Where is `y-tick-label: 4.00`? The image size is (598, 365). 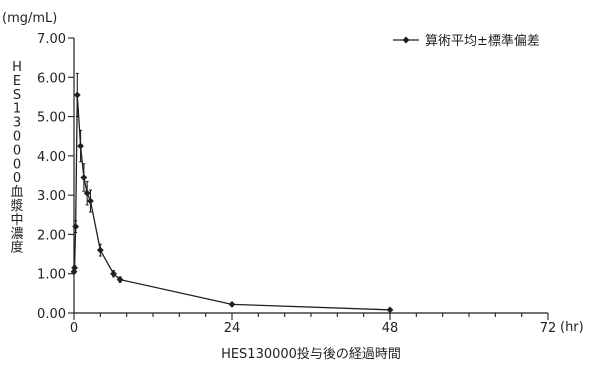
y-tick-label: 4.00 is located at coordinates (51, 157).